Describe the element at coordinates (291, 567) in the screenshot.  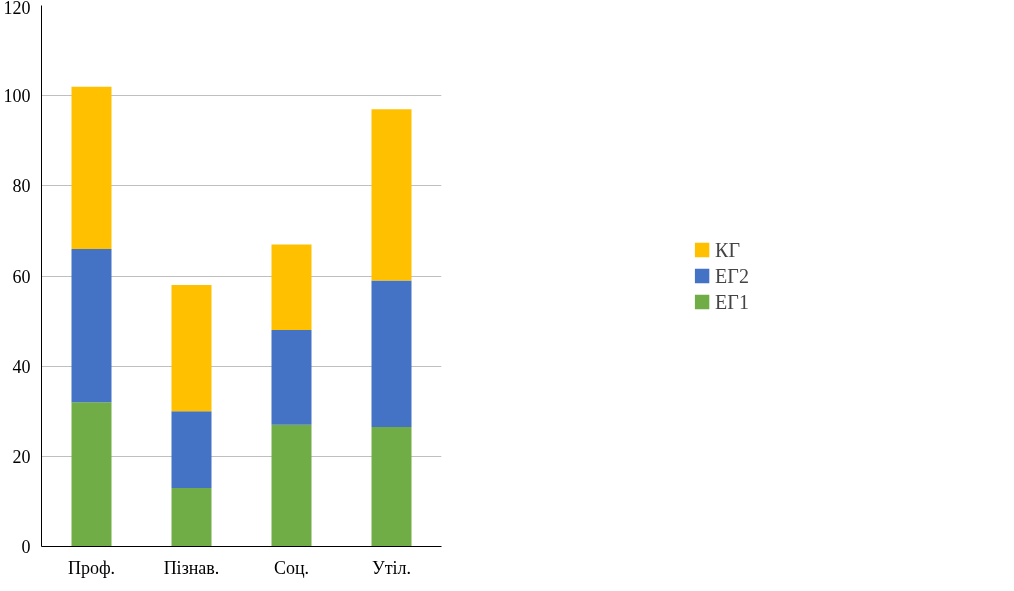
I see `x-tick-label: Соц.` at that location.